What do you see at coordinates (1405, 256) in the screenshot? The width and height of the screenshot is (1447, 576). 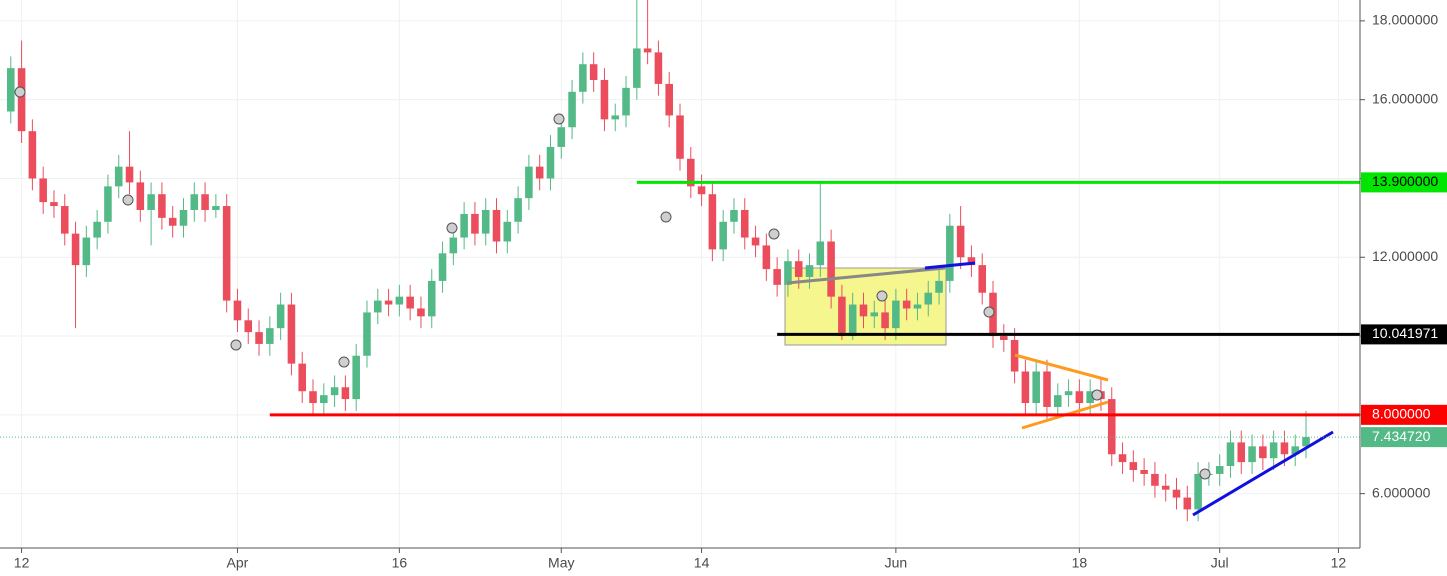 I see `y-tick-label: 12.000000` at bounding box center [1405, 256].